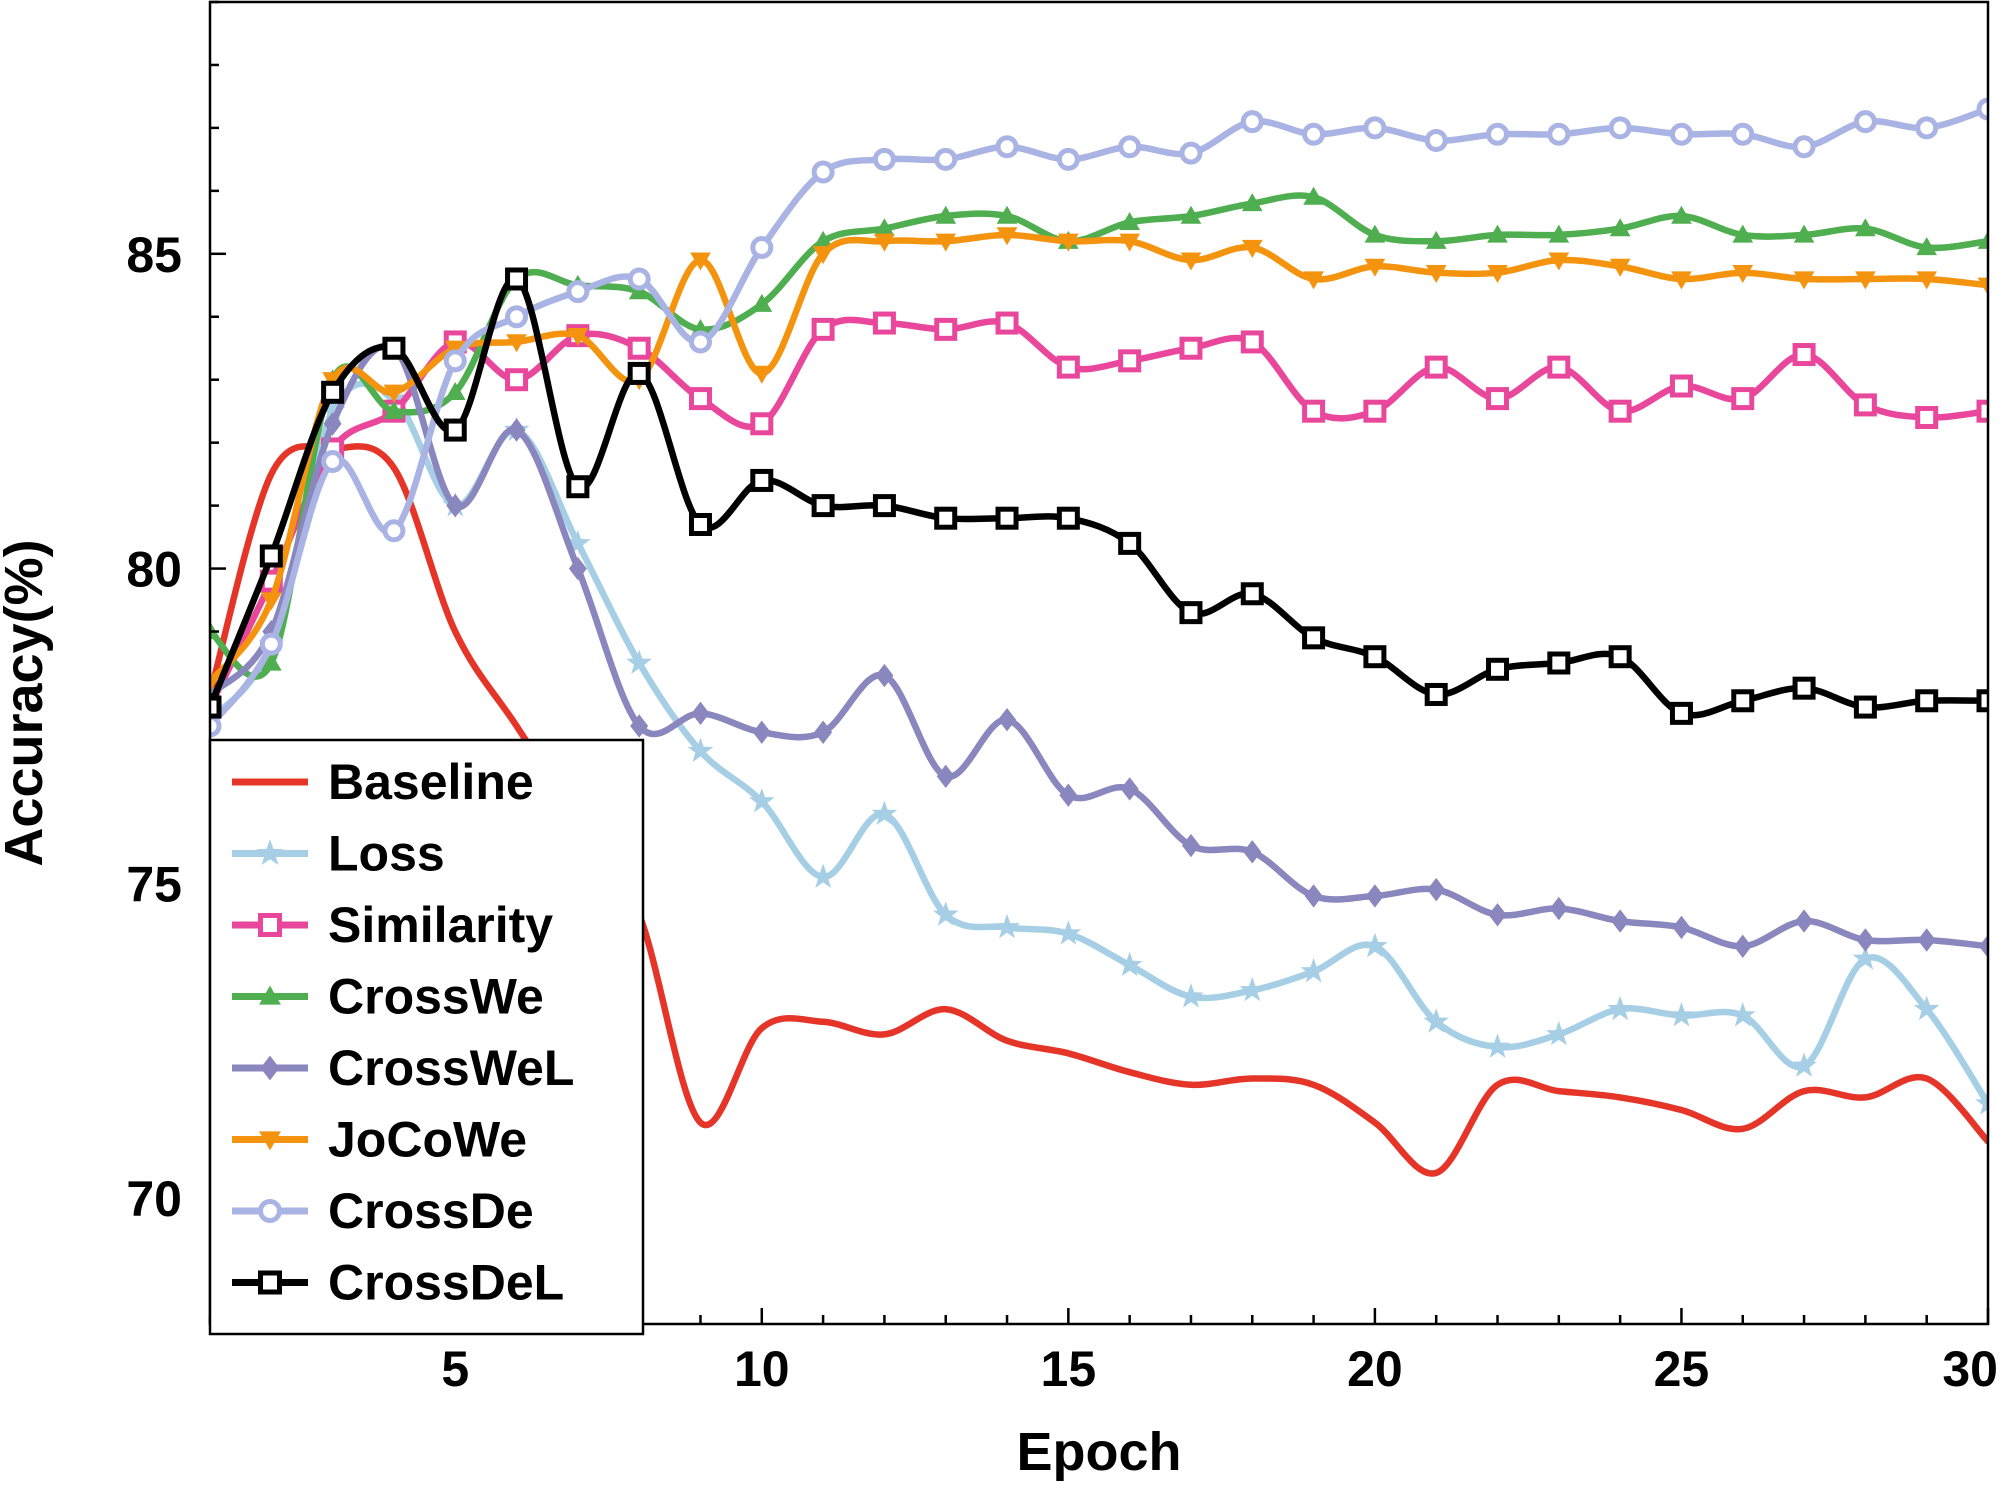 This screenshot has height=1489, width=2016. Describe the element at coordinates (440, 925) in the screenshot. I see `legend-label: Similarity` at that location.